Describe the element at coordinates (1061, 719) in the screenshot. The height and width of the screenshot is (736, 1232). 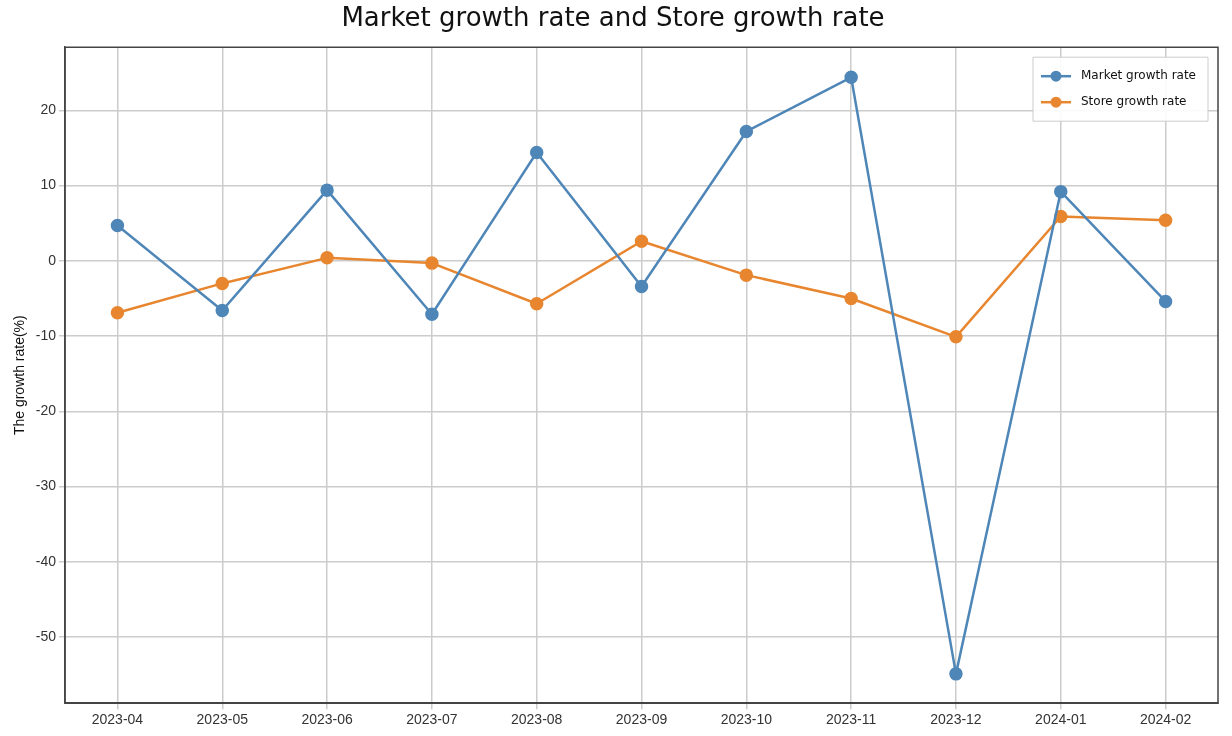
I see `x-tick-label: 2024-01` at that location.